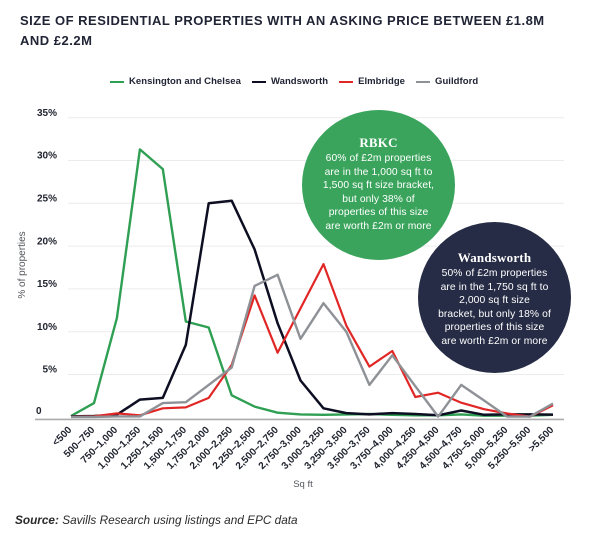 This screenshot has width=600, height=538. Describe the element at coordinates (50, 370) in the screenshot. I see `svg-text: 5%` at that location.